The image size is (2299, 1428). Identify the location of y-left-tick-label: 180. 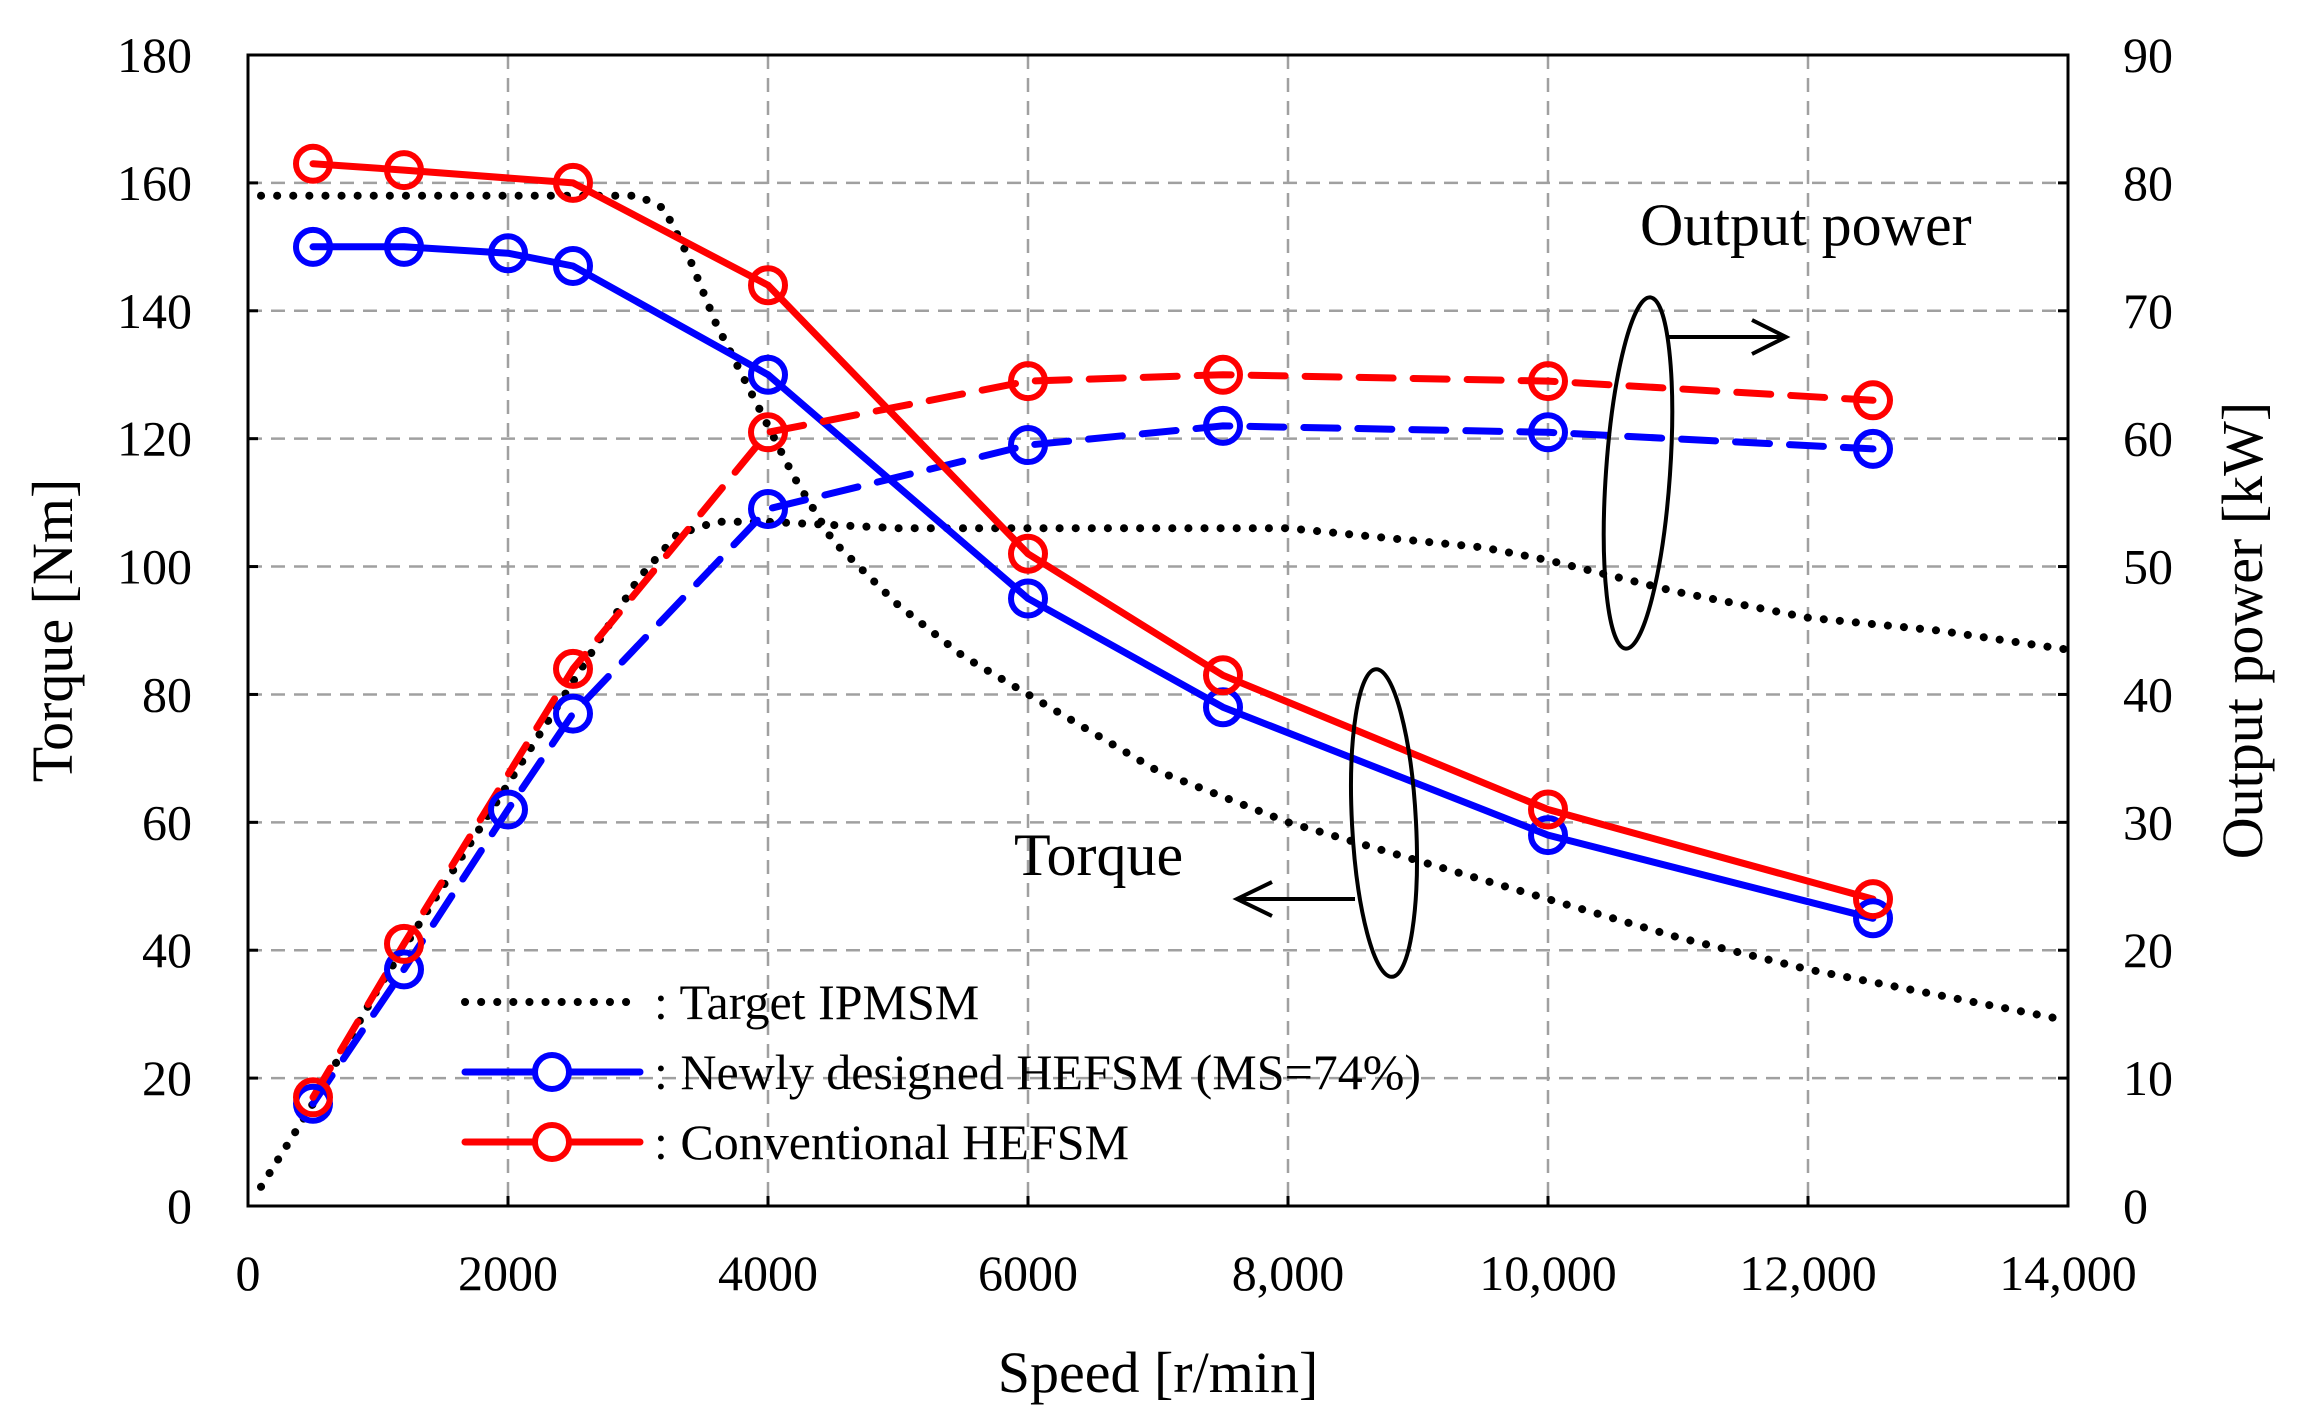
(154, 55).